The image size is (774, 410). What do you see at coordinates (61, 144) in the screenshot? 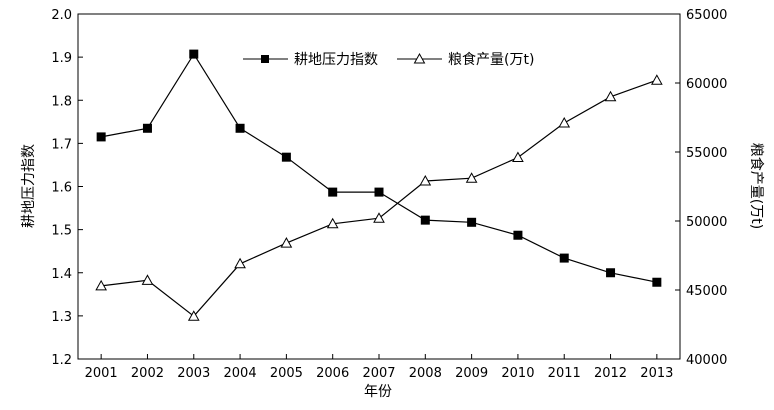
I see `left-tick-label: 1.7` at bounding box center [61, 144].